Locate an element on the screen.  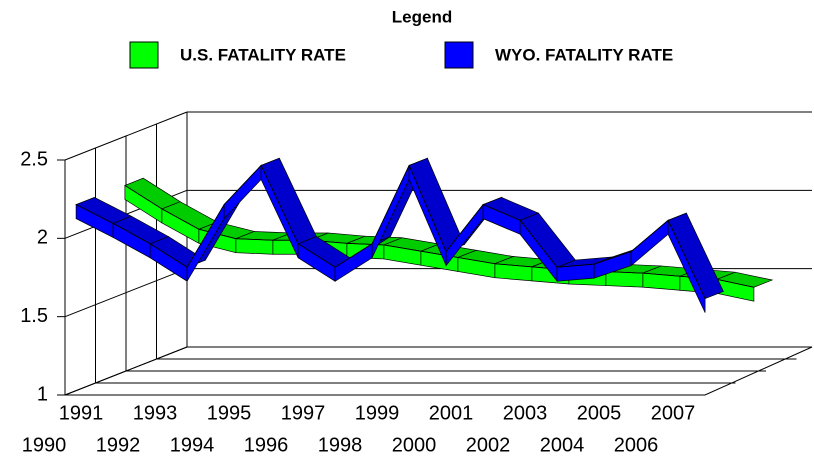
legend-title: Legend is located at coordinates (422, 16).